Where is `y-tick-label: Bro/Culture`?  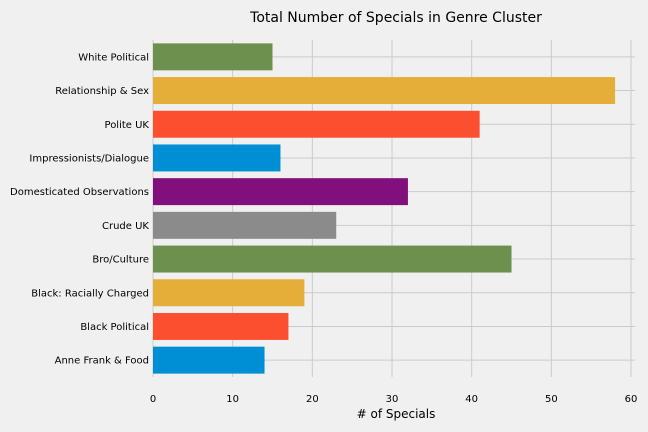
y-tick-label: Bro/Culture is located at coordinates (120, 260).